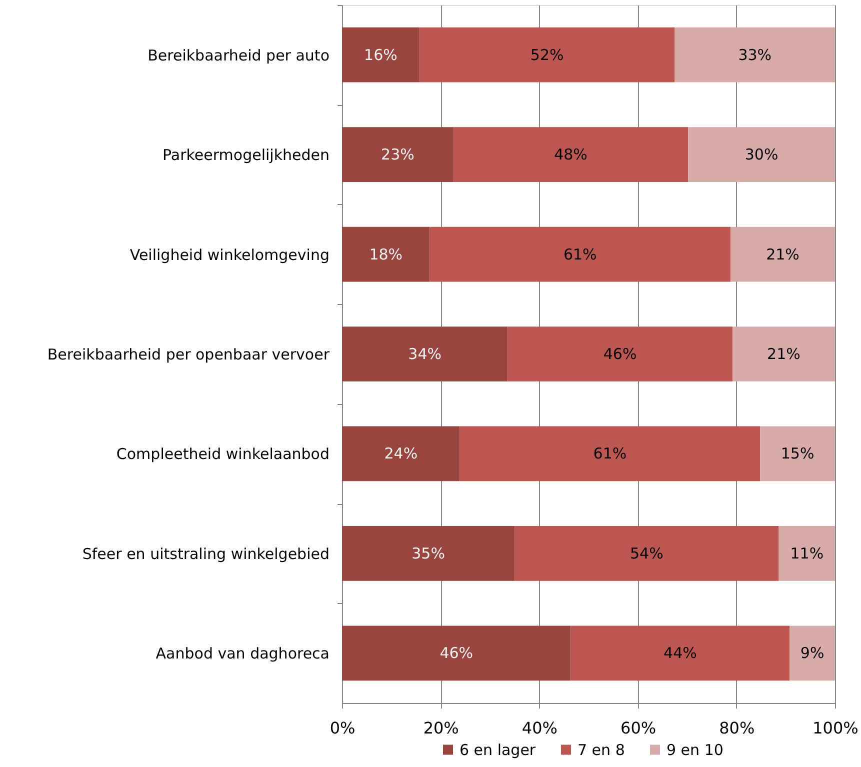 Image resolution: width=861 pixels, height=767 pixels. I want to click on x-tick-label: 20%, so click(441, 728).